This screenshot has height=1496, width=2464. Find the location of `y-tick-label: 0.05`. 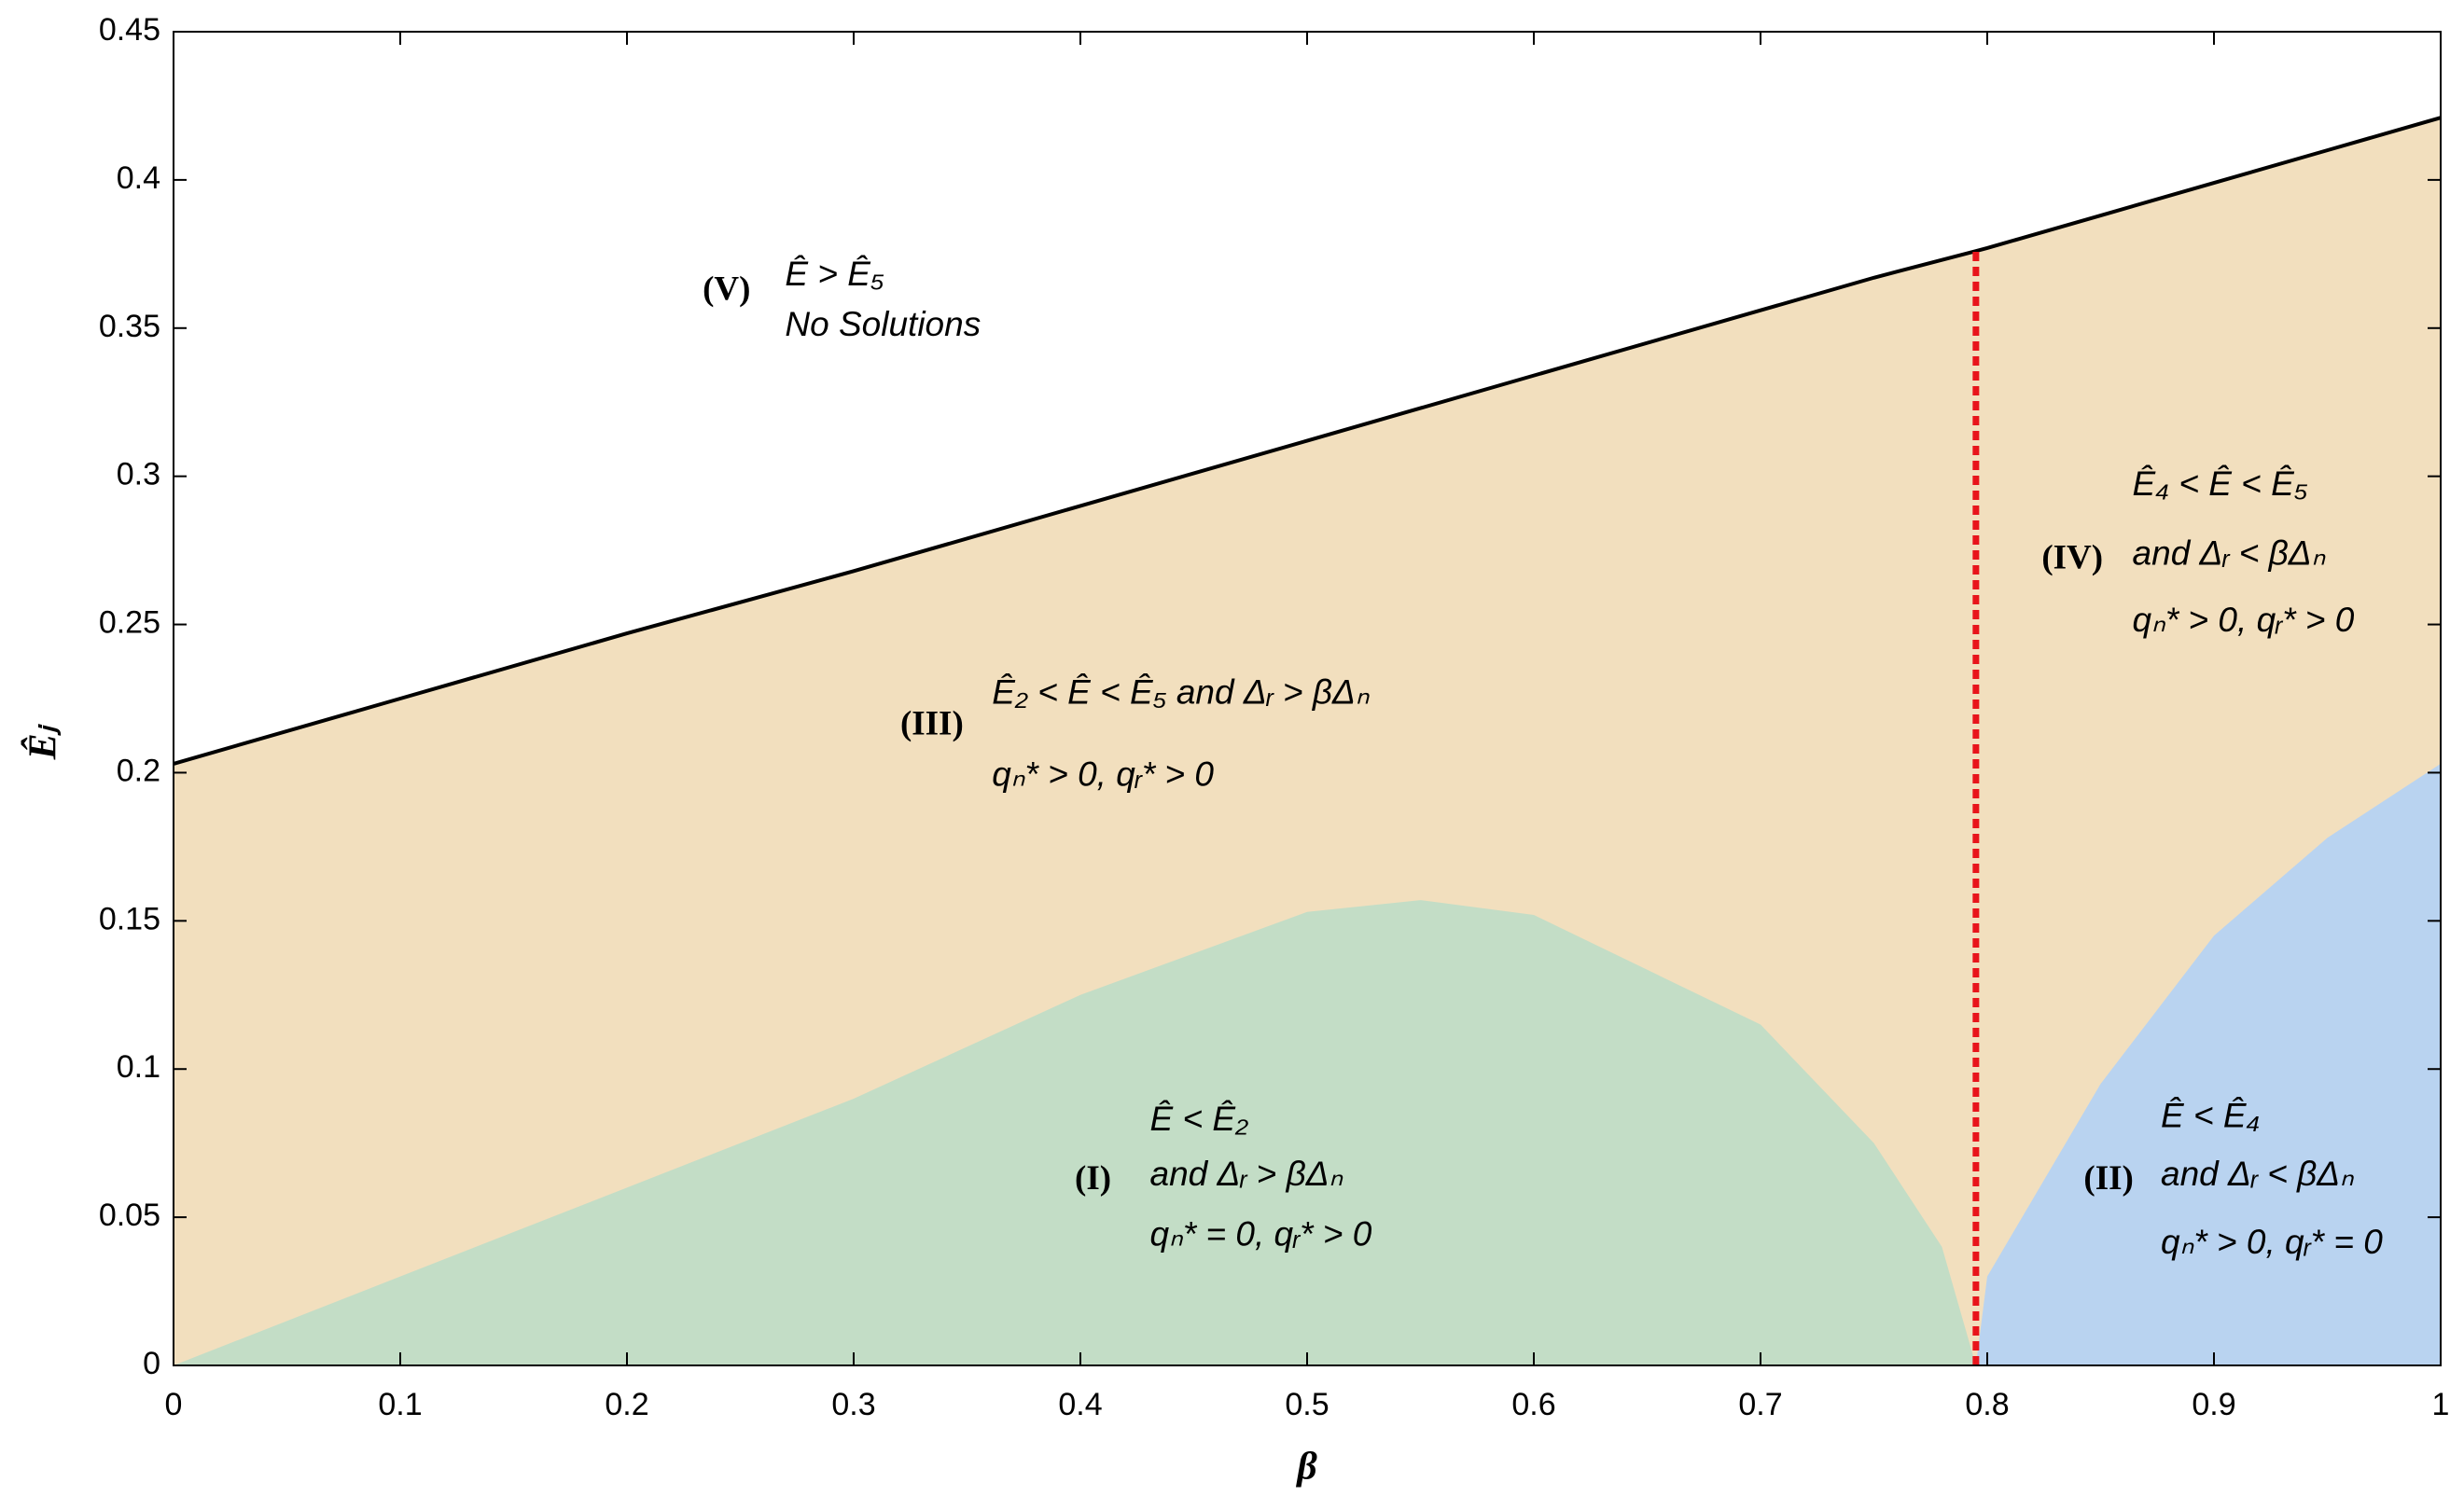

y-tick-label: 0.05 is located at coordinates (129, 1215).